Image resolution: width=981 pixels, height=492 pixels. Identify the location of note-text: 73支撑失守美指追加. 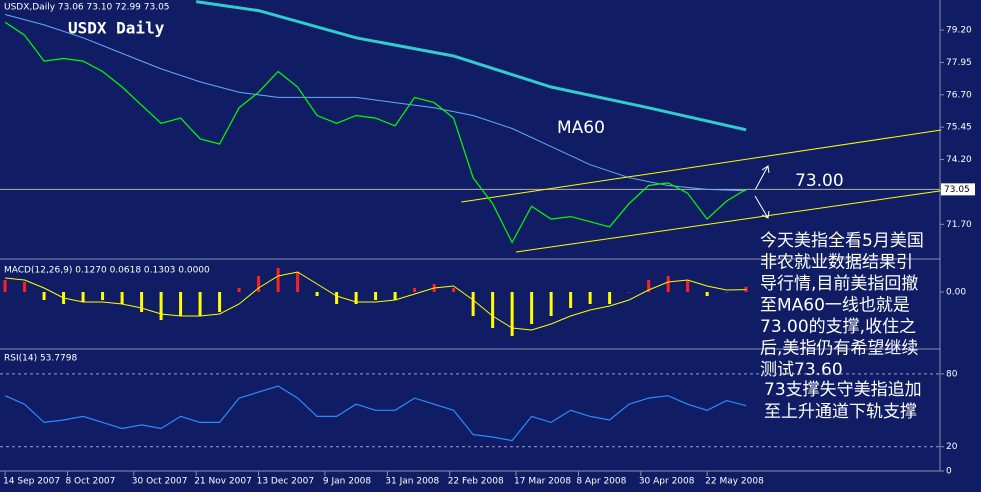
(843, 390).